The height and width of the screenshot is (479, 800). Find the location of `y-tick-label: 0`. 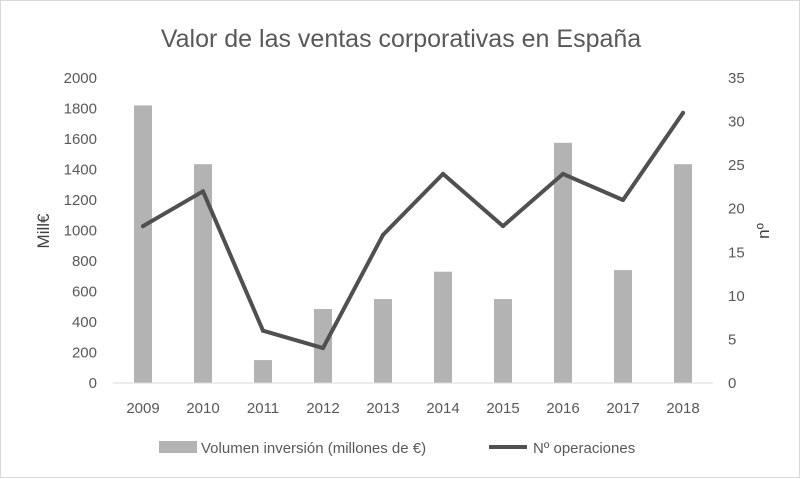

y-tick-label: 0 is located at coordinates (93, 383).